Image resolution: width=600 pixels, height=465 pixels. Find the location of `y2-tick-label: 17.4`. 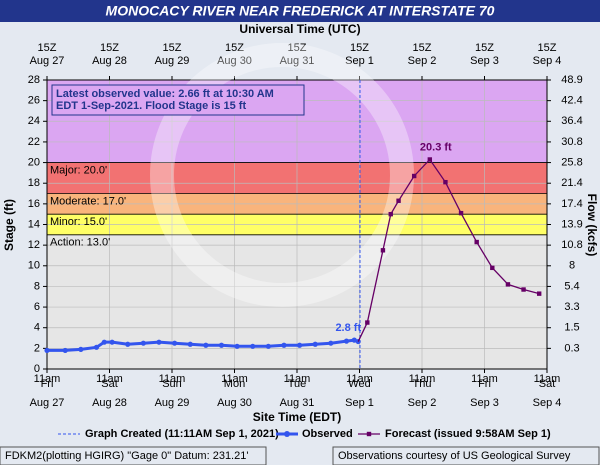

y2-tick-label: 17.4 is located at coordinates (571, 204).